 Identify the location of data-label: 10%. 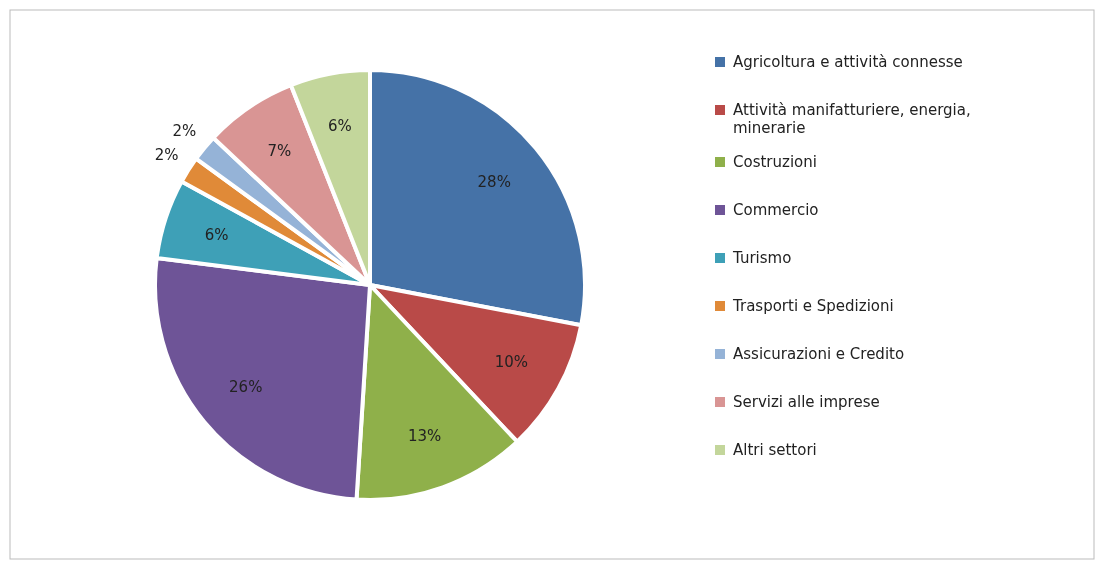
(511, 362).